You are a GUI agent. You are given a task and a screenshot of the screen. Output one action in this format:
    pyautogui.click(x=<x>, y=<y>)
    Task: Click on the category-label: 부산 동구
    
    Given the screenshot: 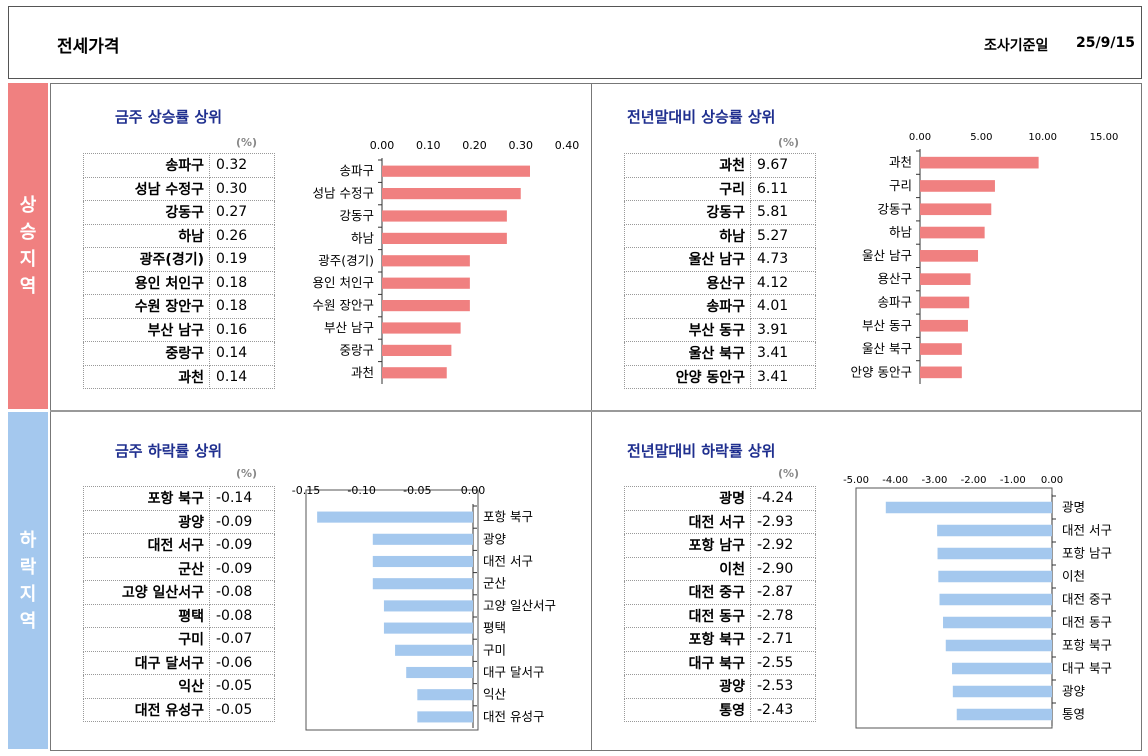 What is the action you would take?
    pyautogui.click(x=887, y=325)
    